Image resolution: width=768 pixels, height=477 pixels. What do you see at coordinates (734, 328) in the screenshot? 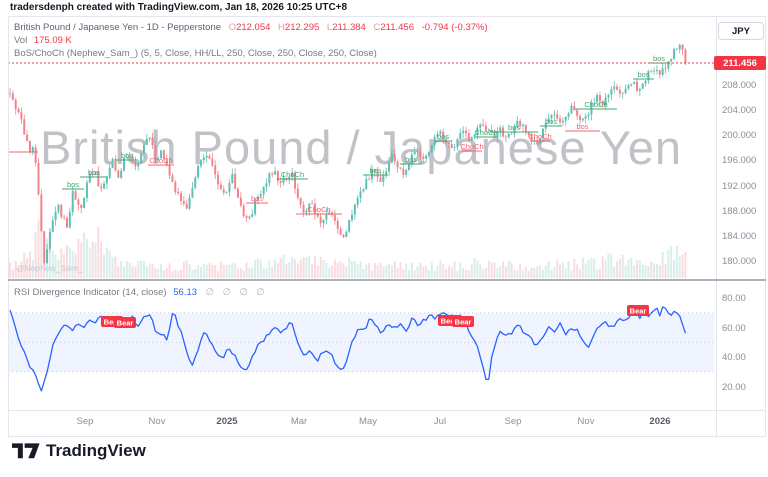
I see `rsi-axis-tick: 60.00` at bounding box center [734, 328].